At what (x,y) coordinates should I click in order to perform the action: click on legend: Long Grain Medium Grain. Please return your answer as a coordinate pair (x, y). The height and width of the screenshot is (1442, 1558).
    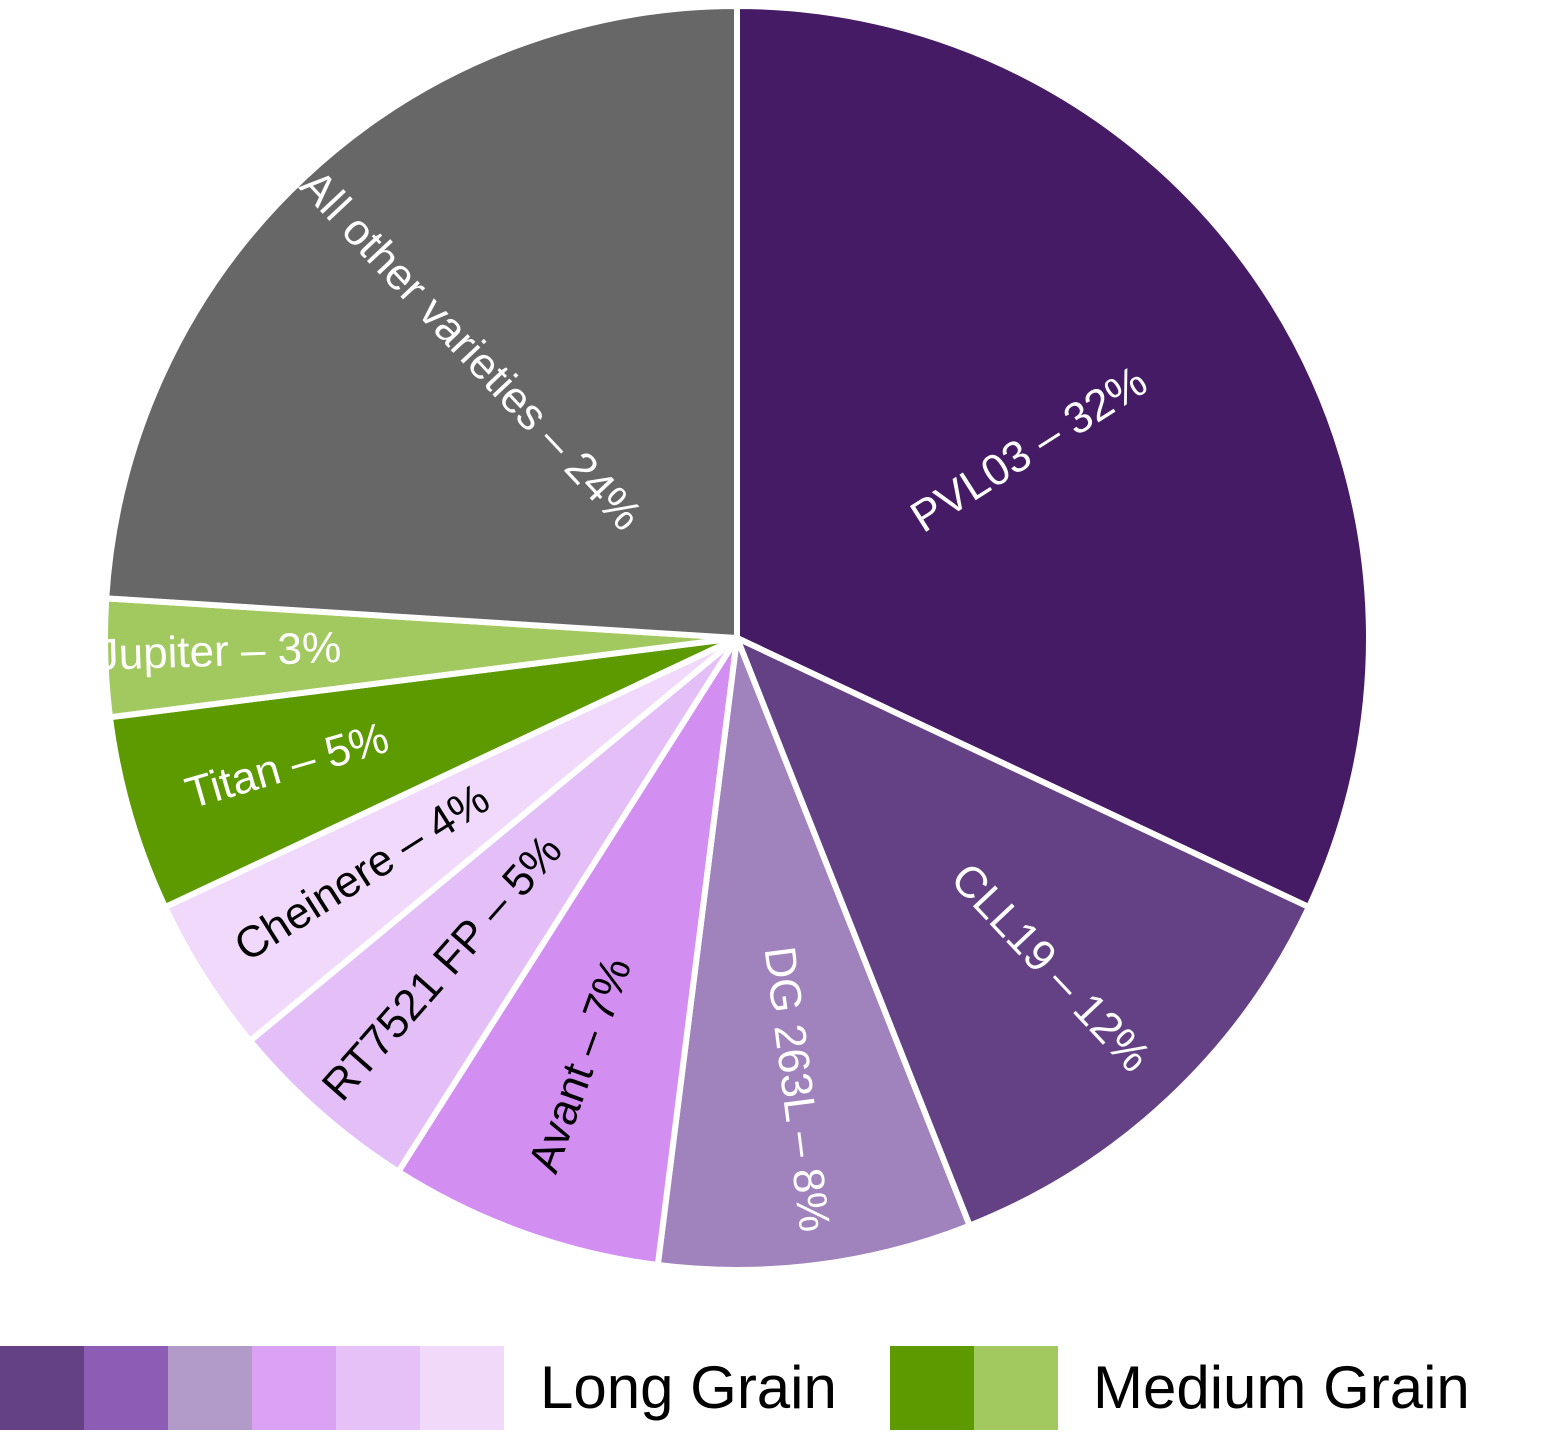
    Looking at the image, I should click on (735, 1388).